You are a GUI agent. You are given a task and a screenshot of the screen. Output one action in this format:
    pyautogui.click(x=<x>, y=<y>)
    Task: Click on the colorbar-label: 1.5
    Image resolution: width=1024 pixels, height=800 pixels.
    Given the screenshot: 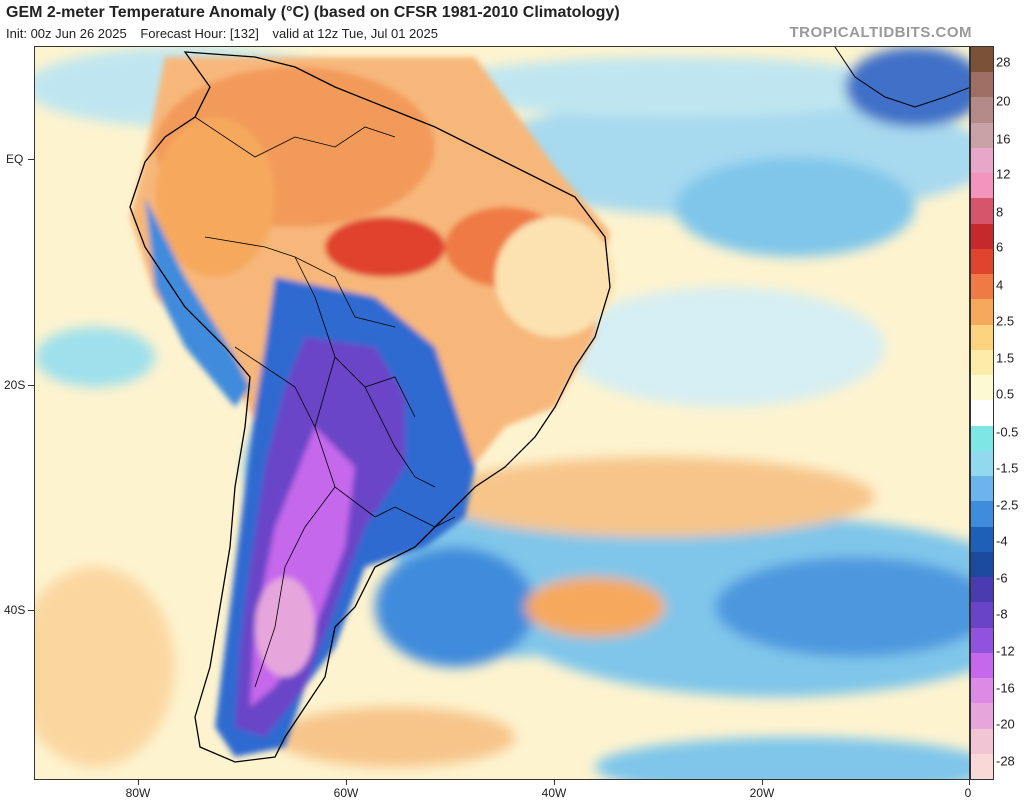 What is the action you would take?
    pyautogui.click(x=1005, y=358)
    